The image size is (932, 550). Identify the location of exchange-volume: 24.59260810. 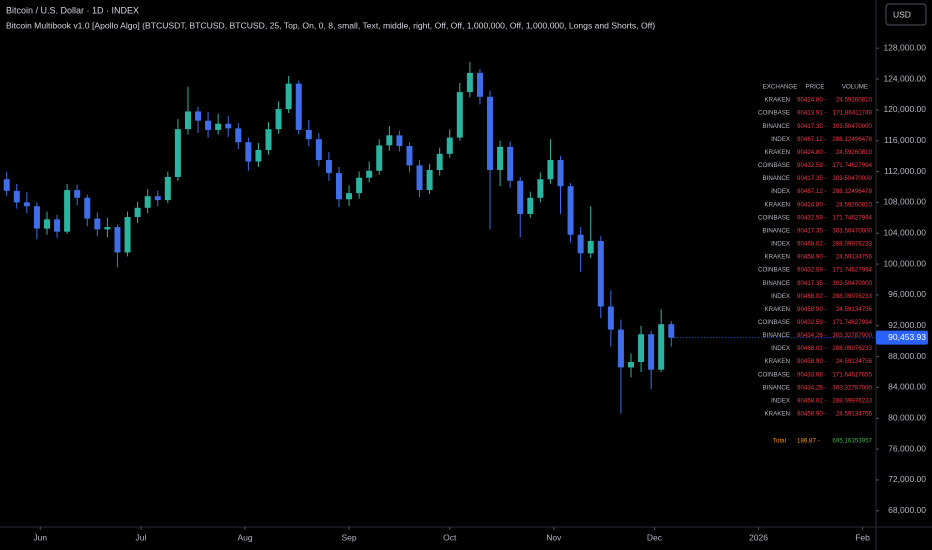
(854, 152).